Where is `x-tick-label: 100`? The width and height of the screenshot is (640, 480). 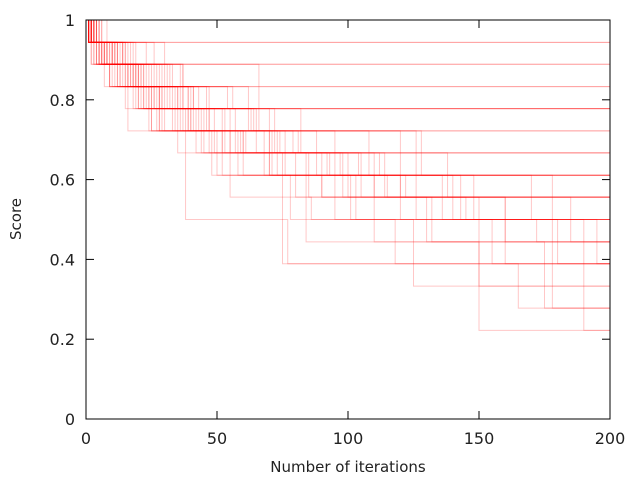
x-tick-label: 100 is located at coordinates (348, 438).